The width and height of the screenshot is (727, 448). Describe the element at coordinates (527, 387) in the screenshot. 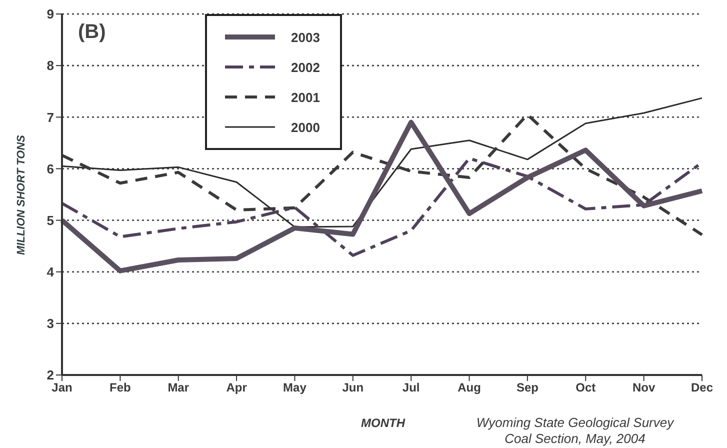

I see `x-tick-label: Sep` at that location.